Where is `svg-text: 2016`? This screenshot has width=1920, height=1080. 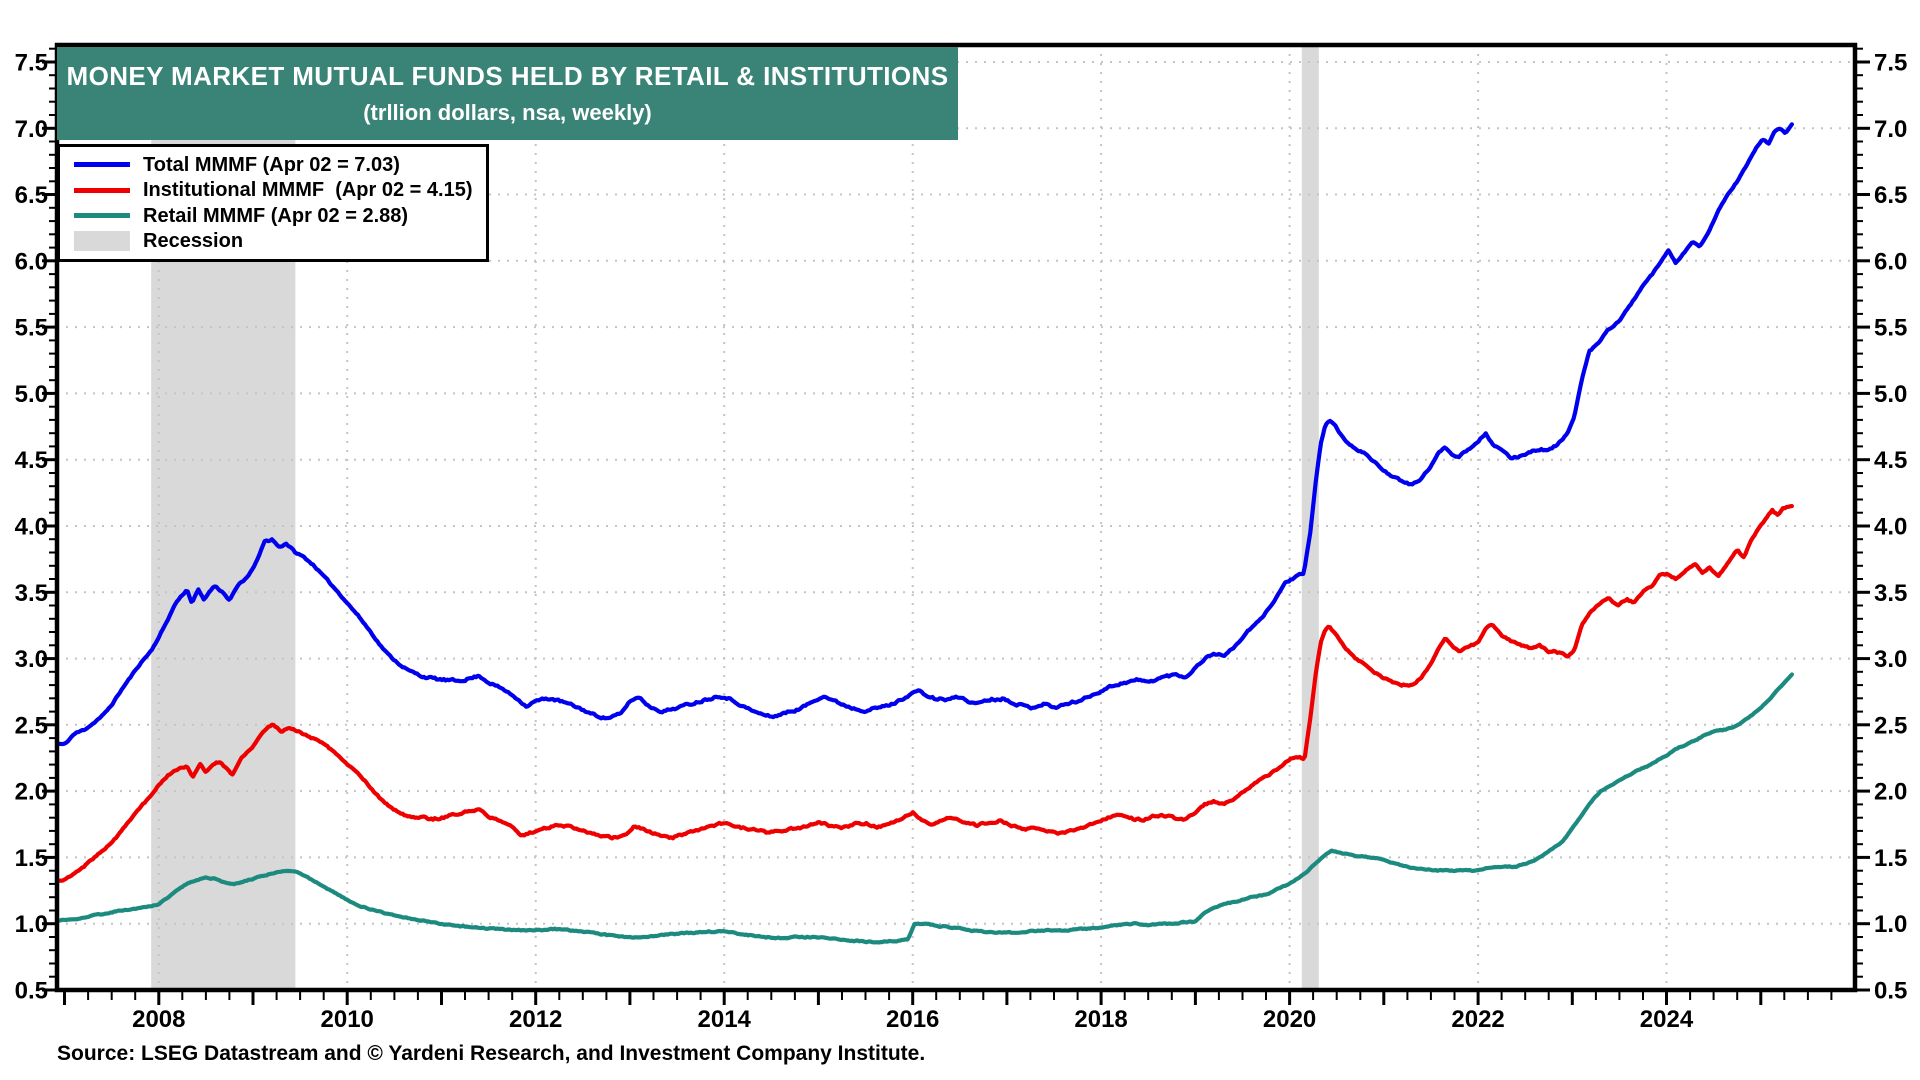 svg-text: 2016 is located at coordinates (912, 1019).